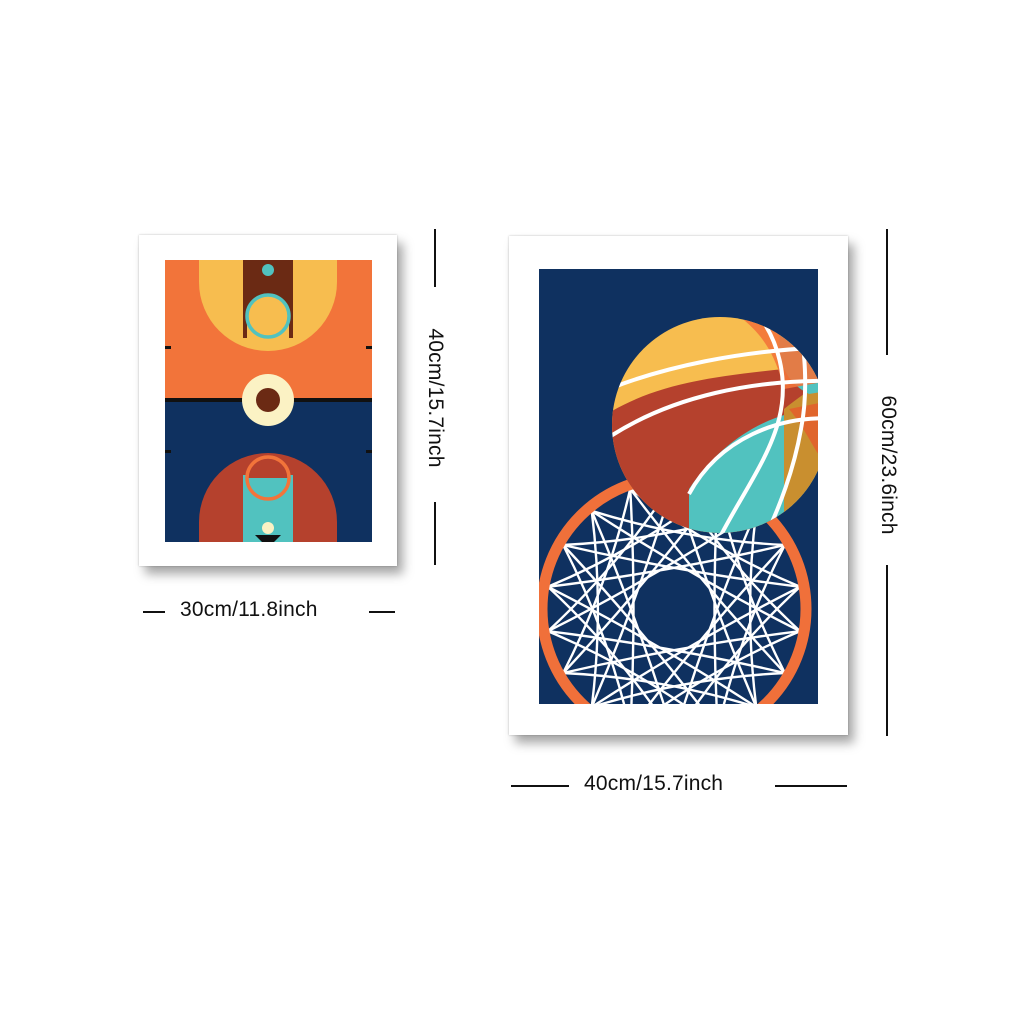 The width and height of the screenshot is (1024, 1024). I want to click on basketball-hoop-artwork, so click(678, 486).